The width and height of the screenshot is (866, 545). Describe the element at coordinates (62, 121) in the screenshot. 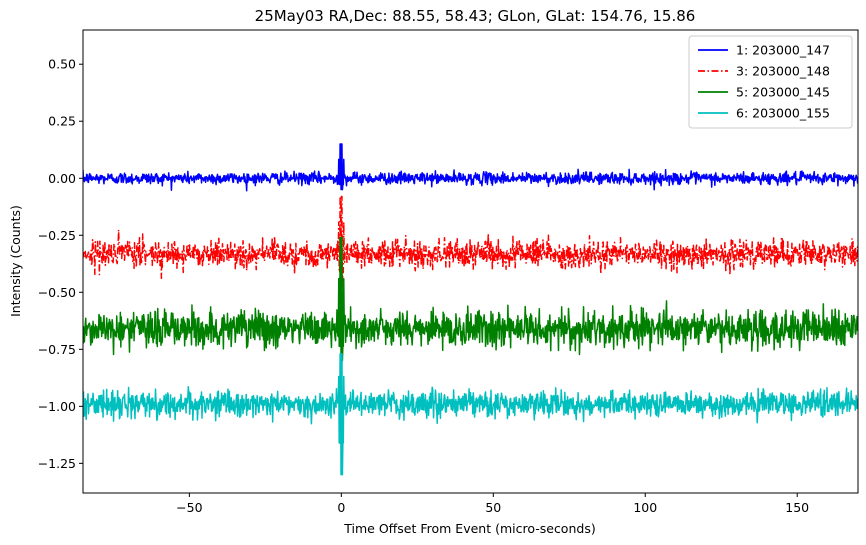

I see `y-tick-label: 0.25` at that location.